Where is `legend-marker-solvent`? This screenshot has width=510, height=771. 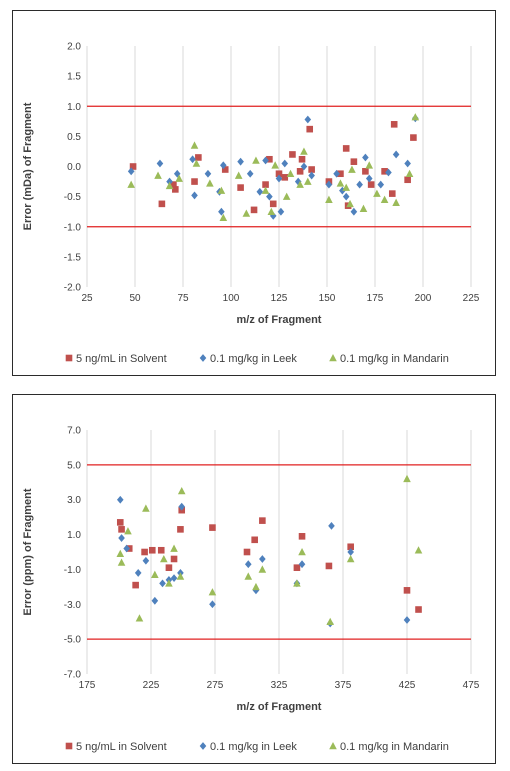
legend-marker-solvent is located at coordinates (69, 358).